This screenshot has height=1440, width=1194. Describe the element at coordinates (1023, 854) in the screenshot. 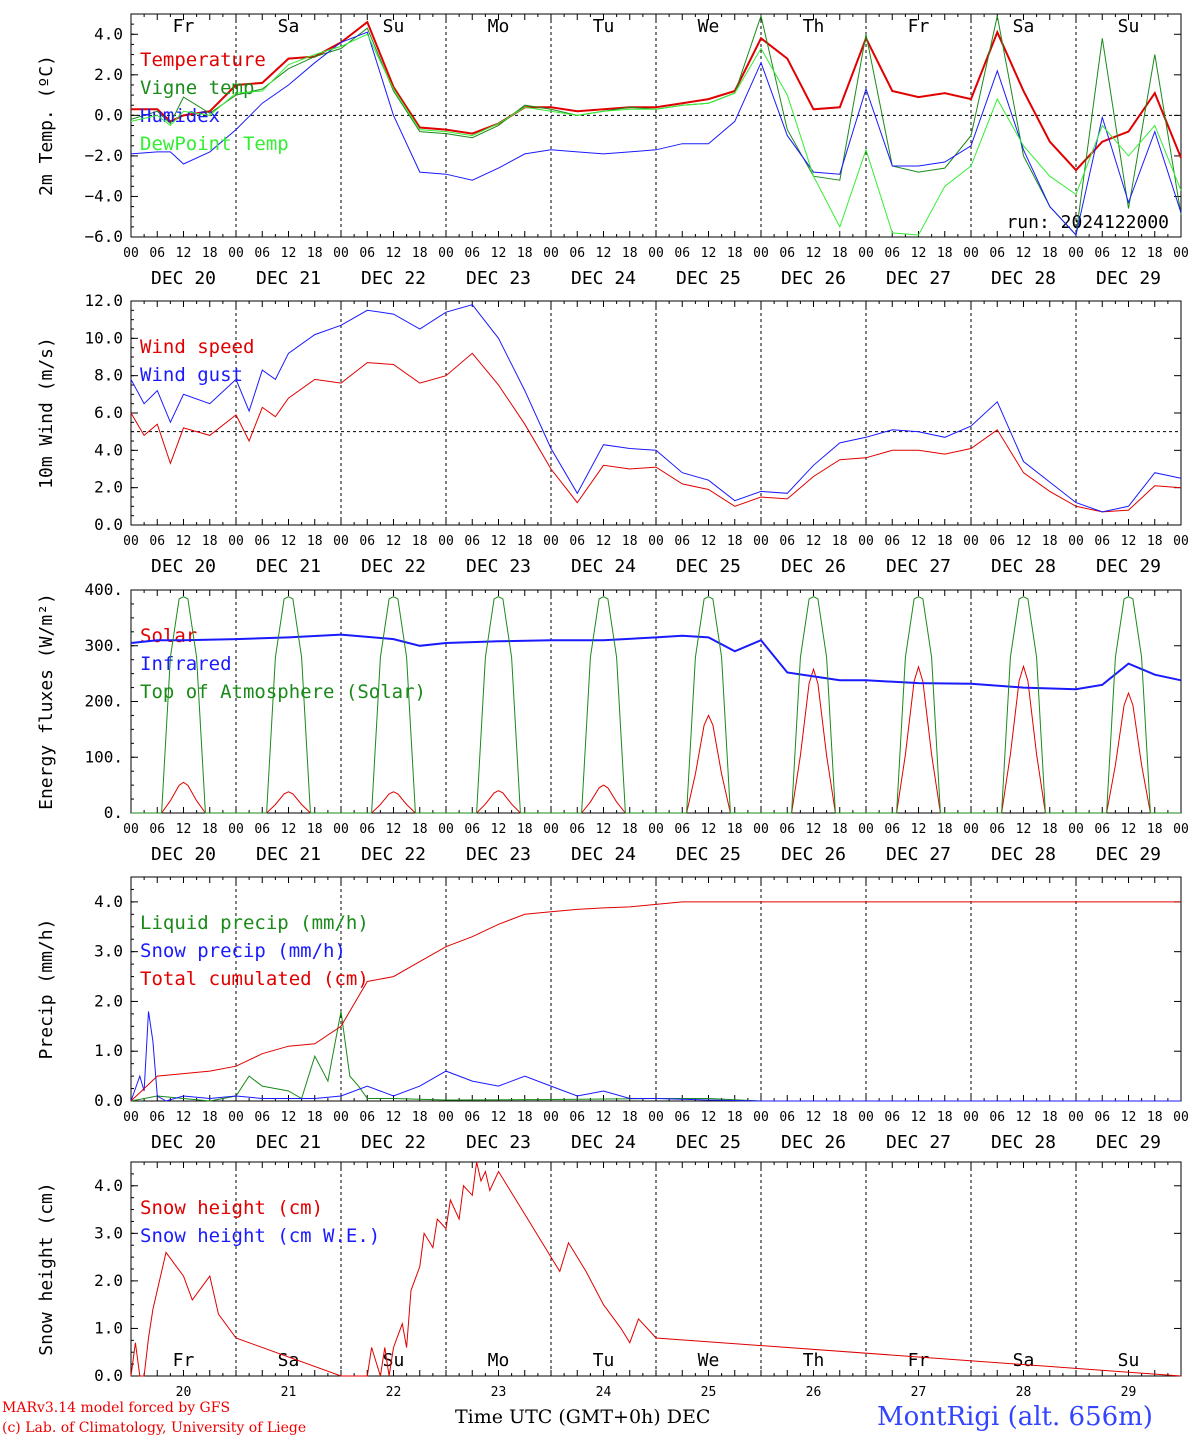

I see `date-label: DEC 28` at that location.